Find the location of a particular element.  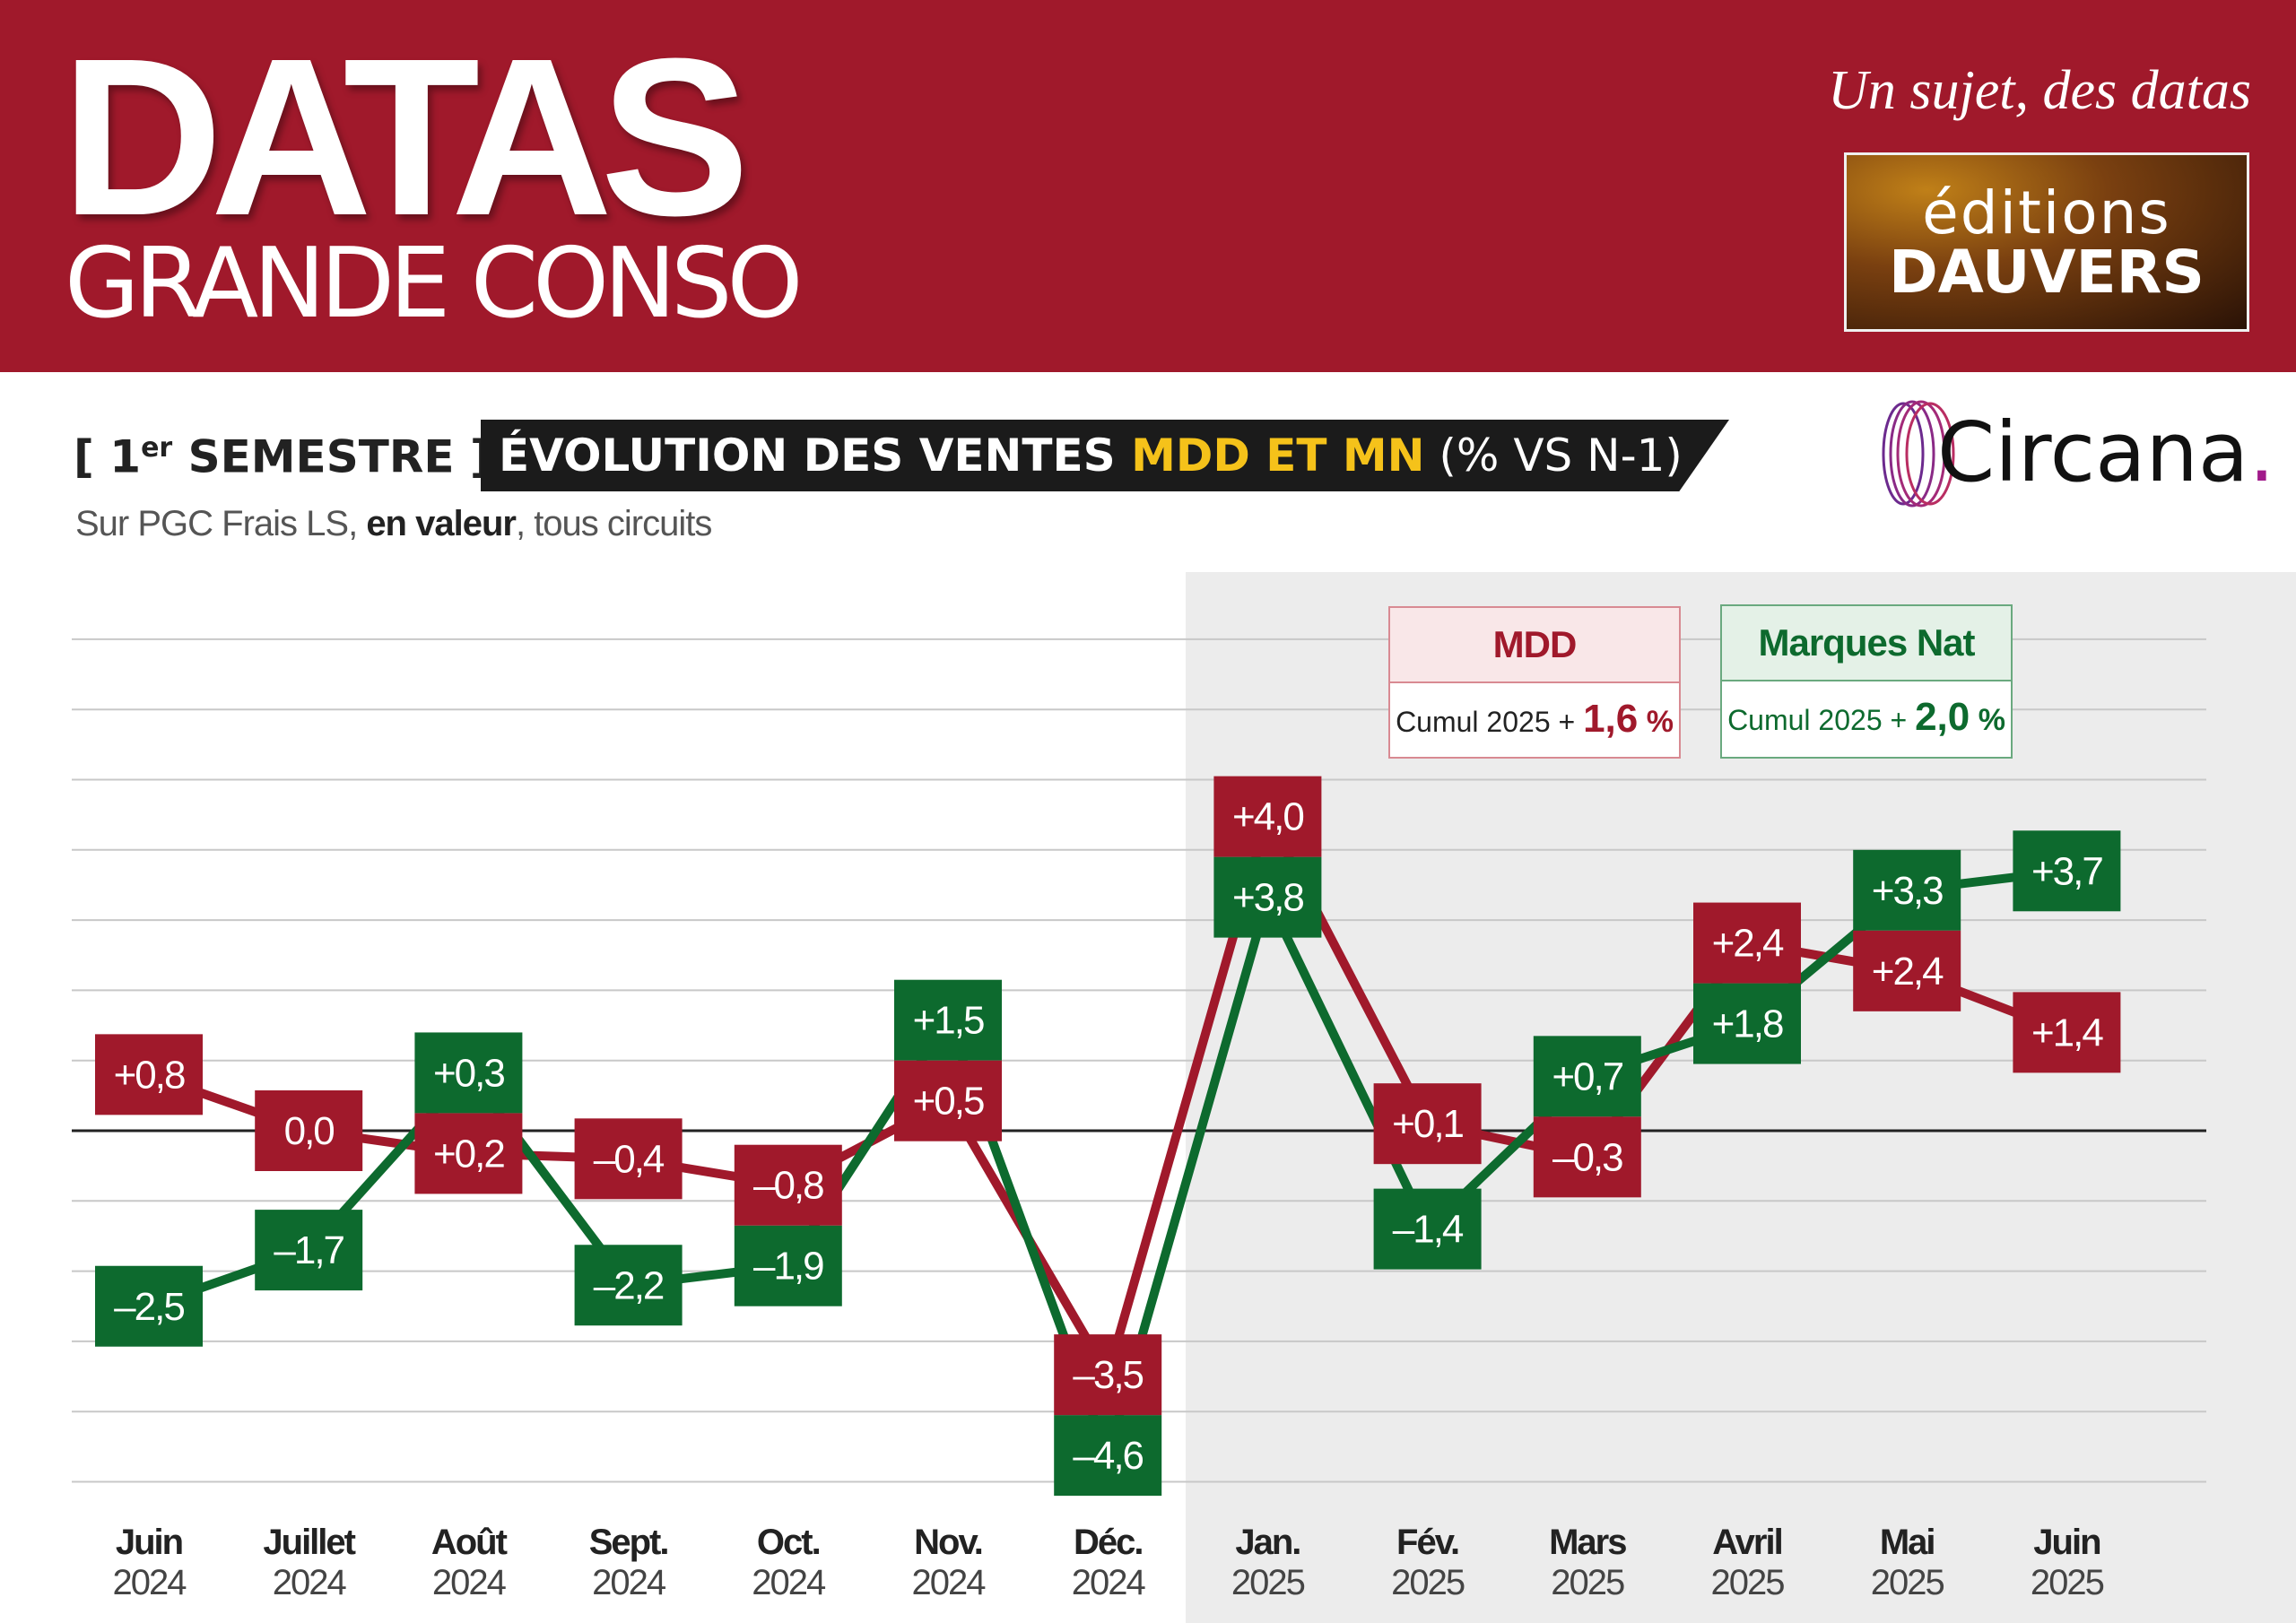

data-label-mdd: +0,8 is located at coordinates (149, 1075).